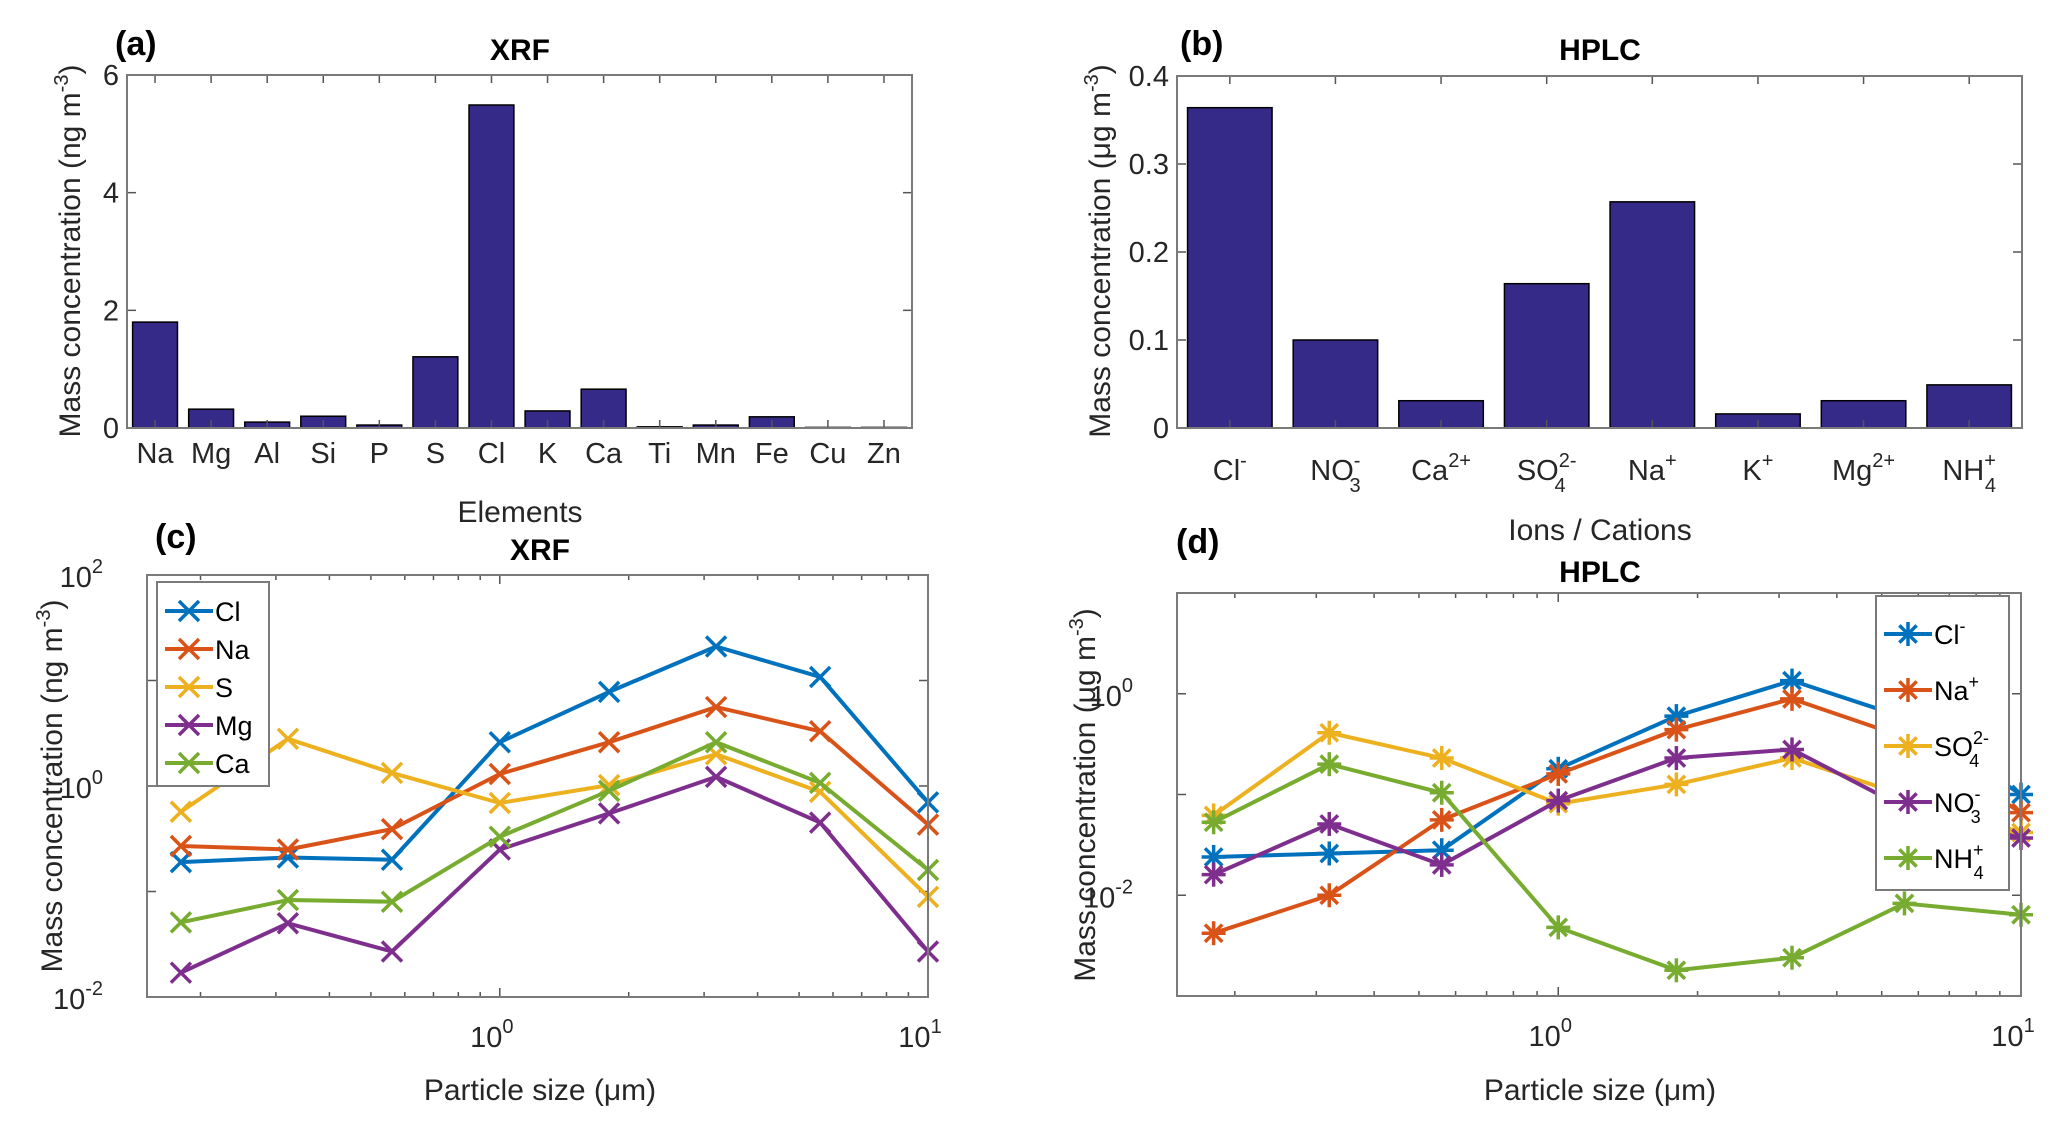  Describe the element at coordinates (491, 266) in the screenshot. I see `bar-Cl` at that location.